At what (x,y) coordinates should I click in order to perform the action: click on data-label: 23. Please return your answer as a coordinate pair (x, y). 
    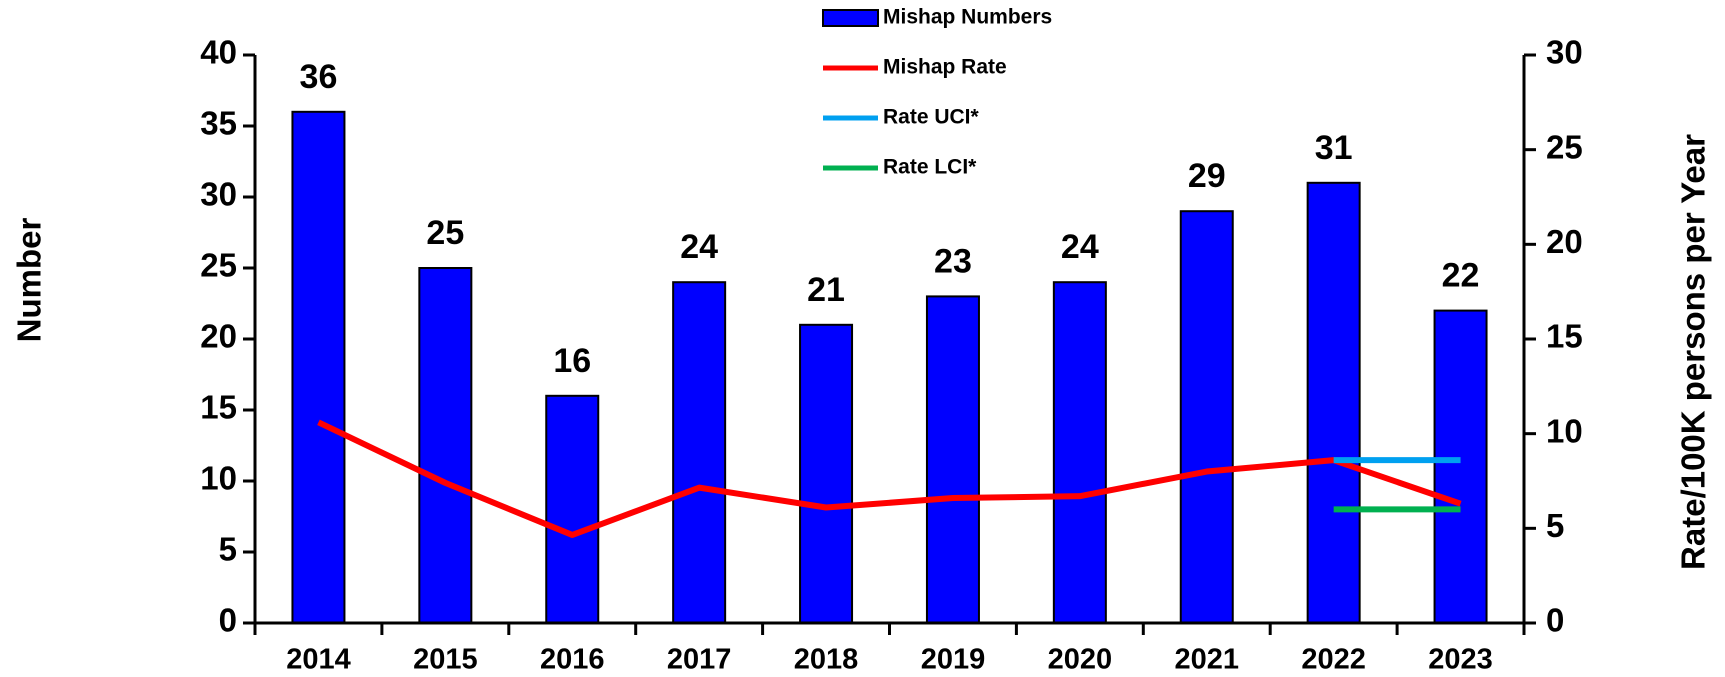
    Looking at the image, I should click on (953, 261).